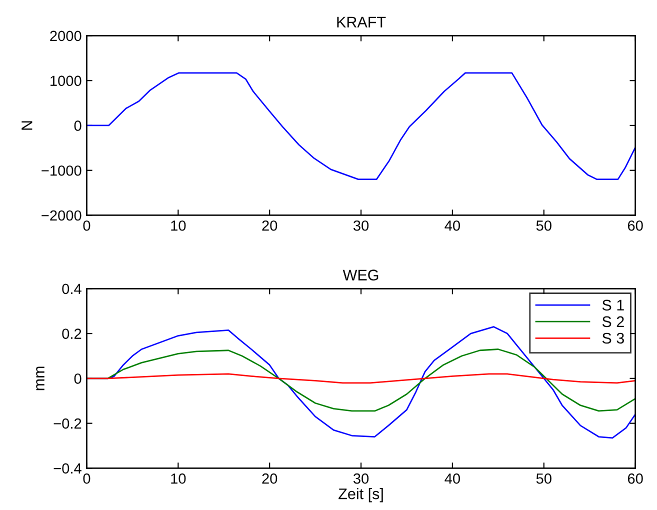 This screenshot has width=657, height=510. Describe the element at coordinates (72, 289) in the screenshot. I see `y-tick-label: 0.4` at that location.